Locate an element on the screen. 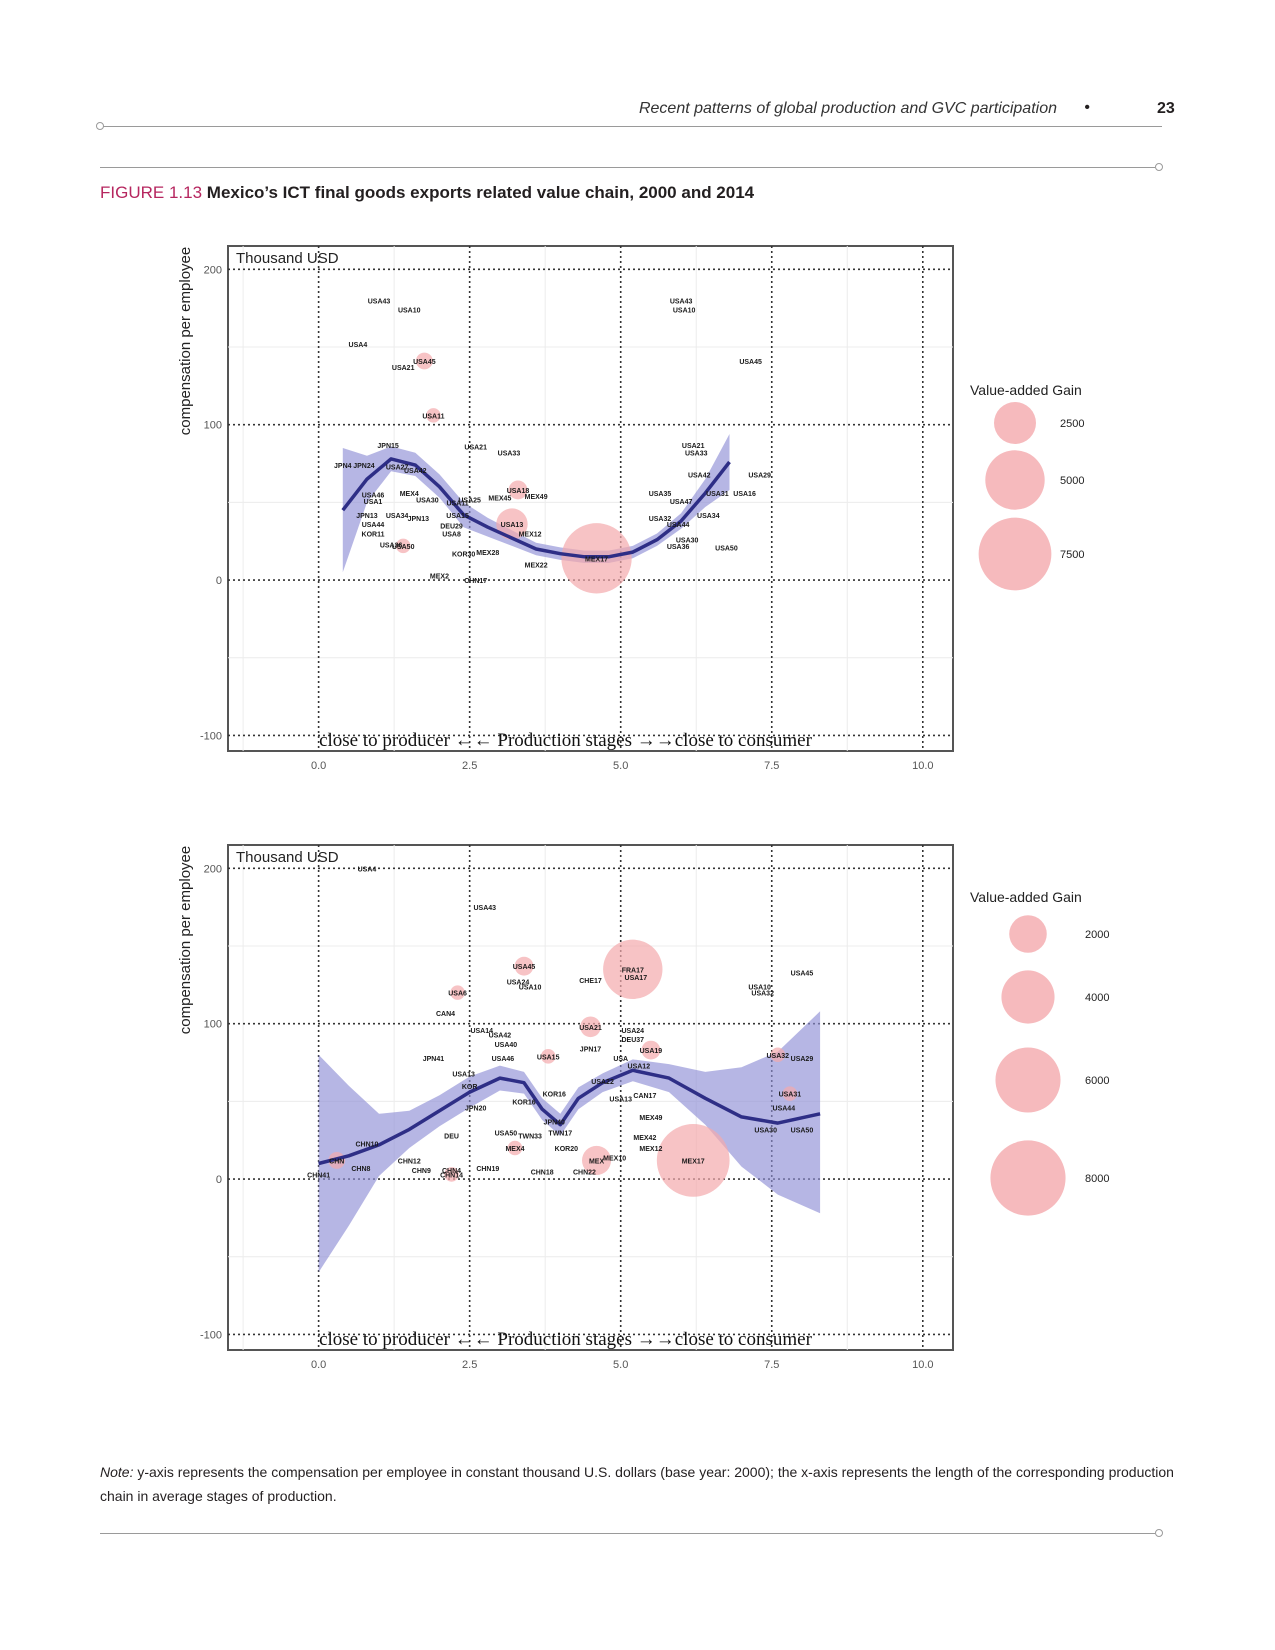 The width and height of the screenshot is (1275, 1650). point-label: USA42 is located at coordinates (500, 1036).